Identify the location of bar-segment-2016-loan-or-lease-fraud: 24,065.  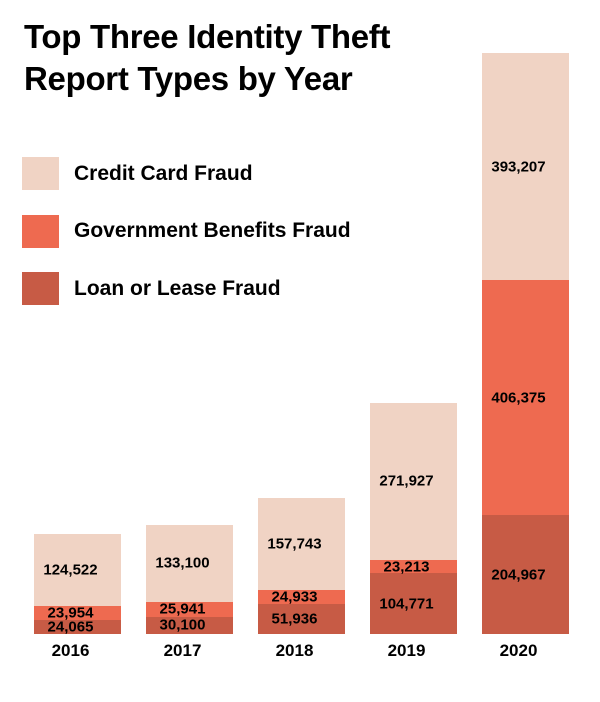
(77, 627).